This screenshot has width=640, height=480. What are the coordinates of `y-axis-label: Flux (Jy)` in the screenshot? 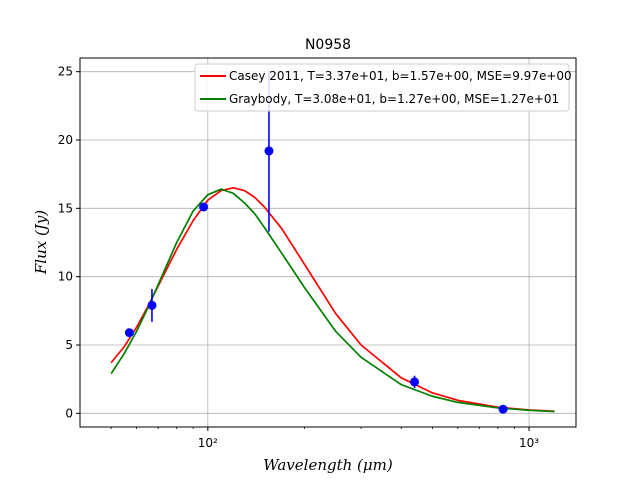 It's located at (41, 242).